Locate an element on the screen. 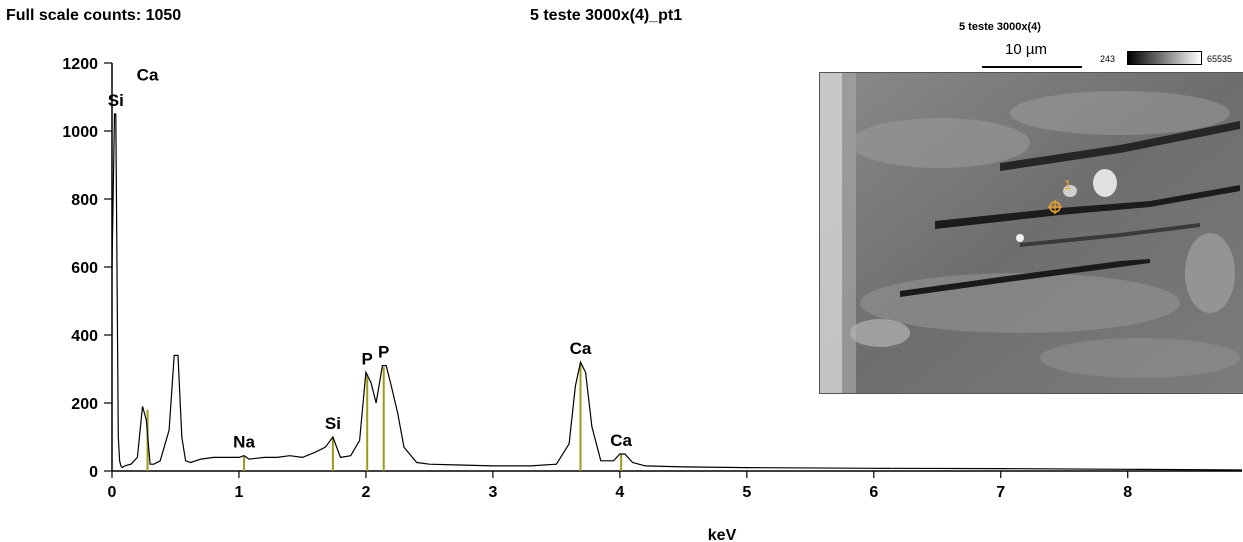 Image resolution: width=1243 pixels, height=542 pixels. y-tick-label: 400 is located at coordinates (84, 336).